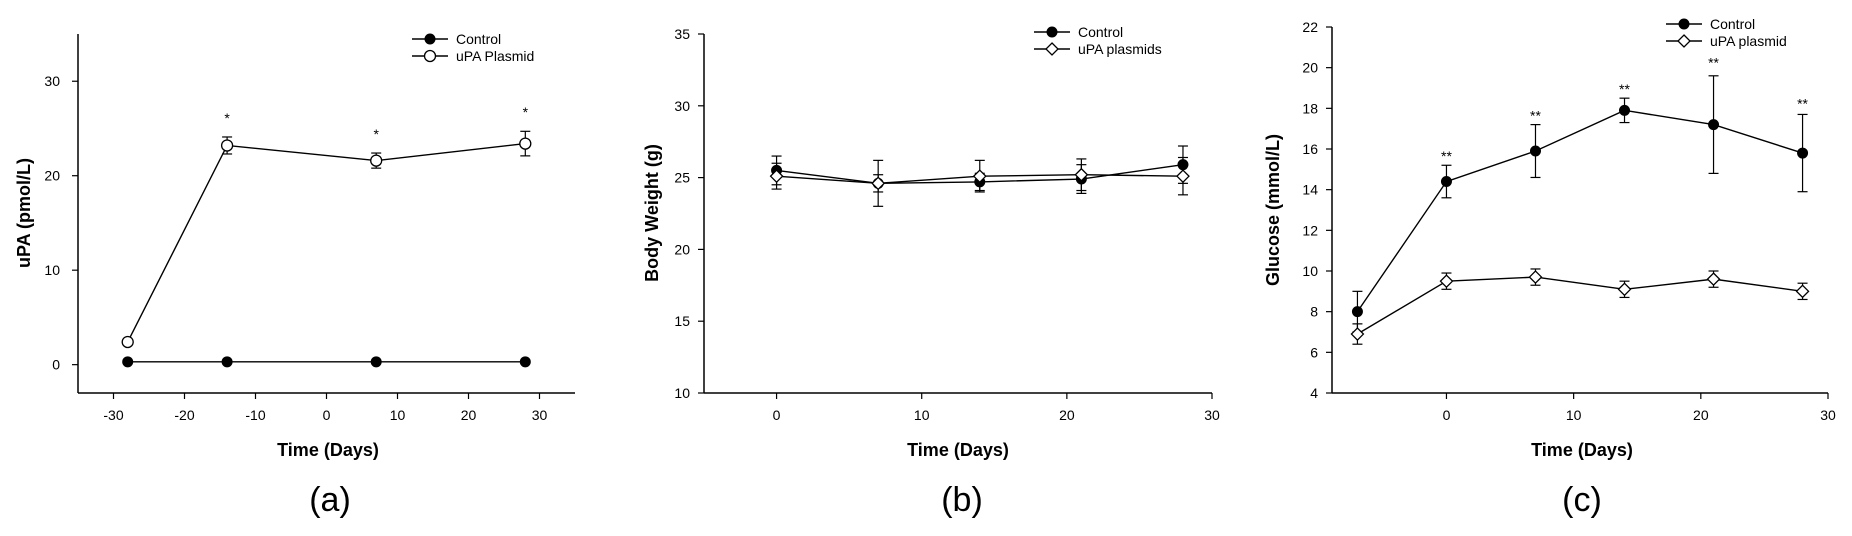 This screenshot has width=1852, height=536. I want to click on legend-label: uPA plasmid, so click(1748, 41).